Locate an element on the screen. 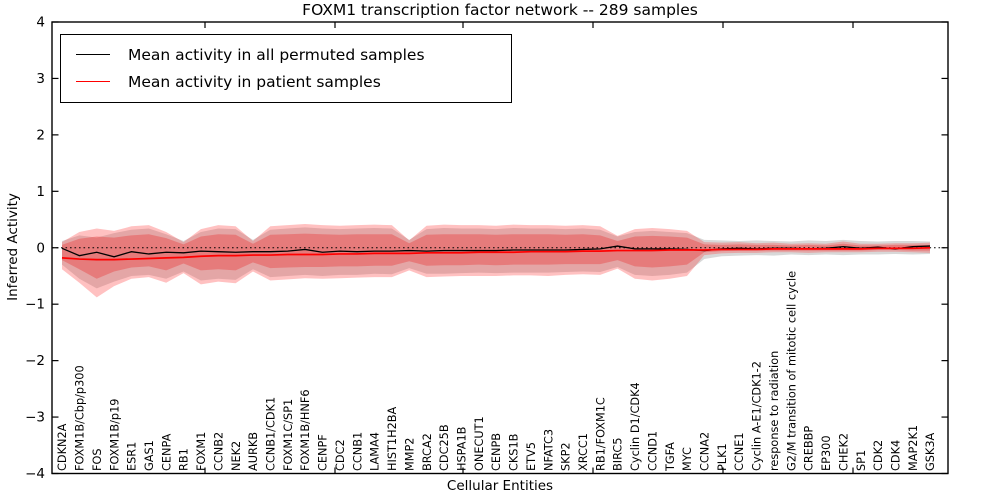 This screenshot has width=1000, height=500. x-tick-label: TGFA is located at coordinates (670, 457).